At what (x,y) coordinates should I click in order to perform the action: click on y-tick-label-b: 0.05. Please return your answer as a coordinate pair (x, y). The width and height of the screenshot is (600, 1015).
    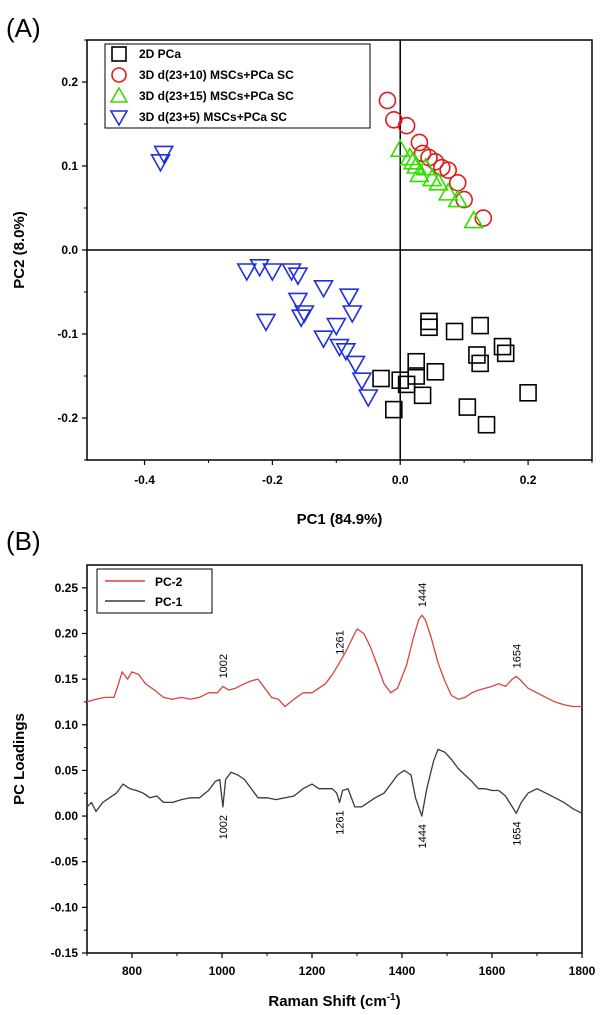
    Looking at the image, I should click on (67, 770).